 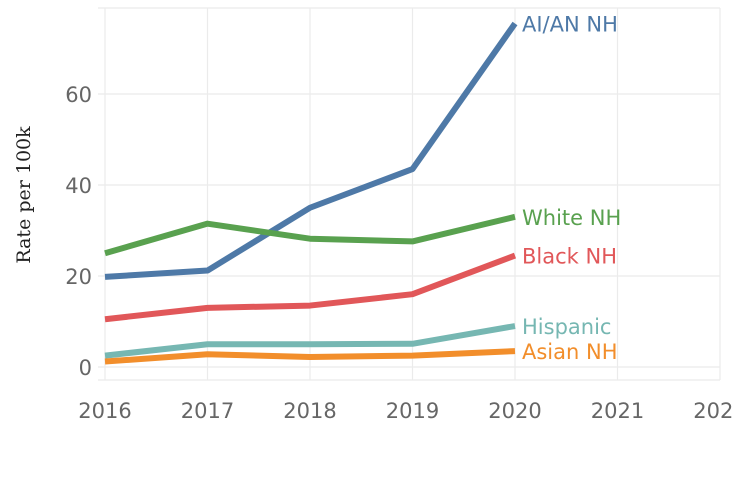 I want to click on x-axis-ticks: 2016 2017 2018 2019 2020 2021 2022, so click(x=406, y=411).